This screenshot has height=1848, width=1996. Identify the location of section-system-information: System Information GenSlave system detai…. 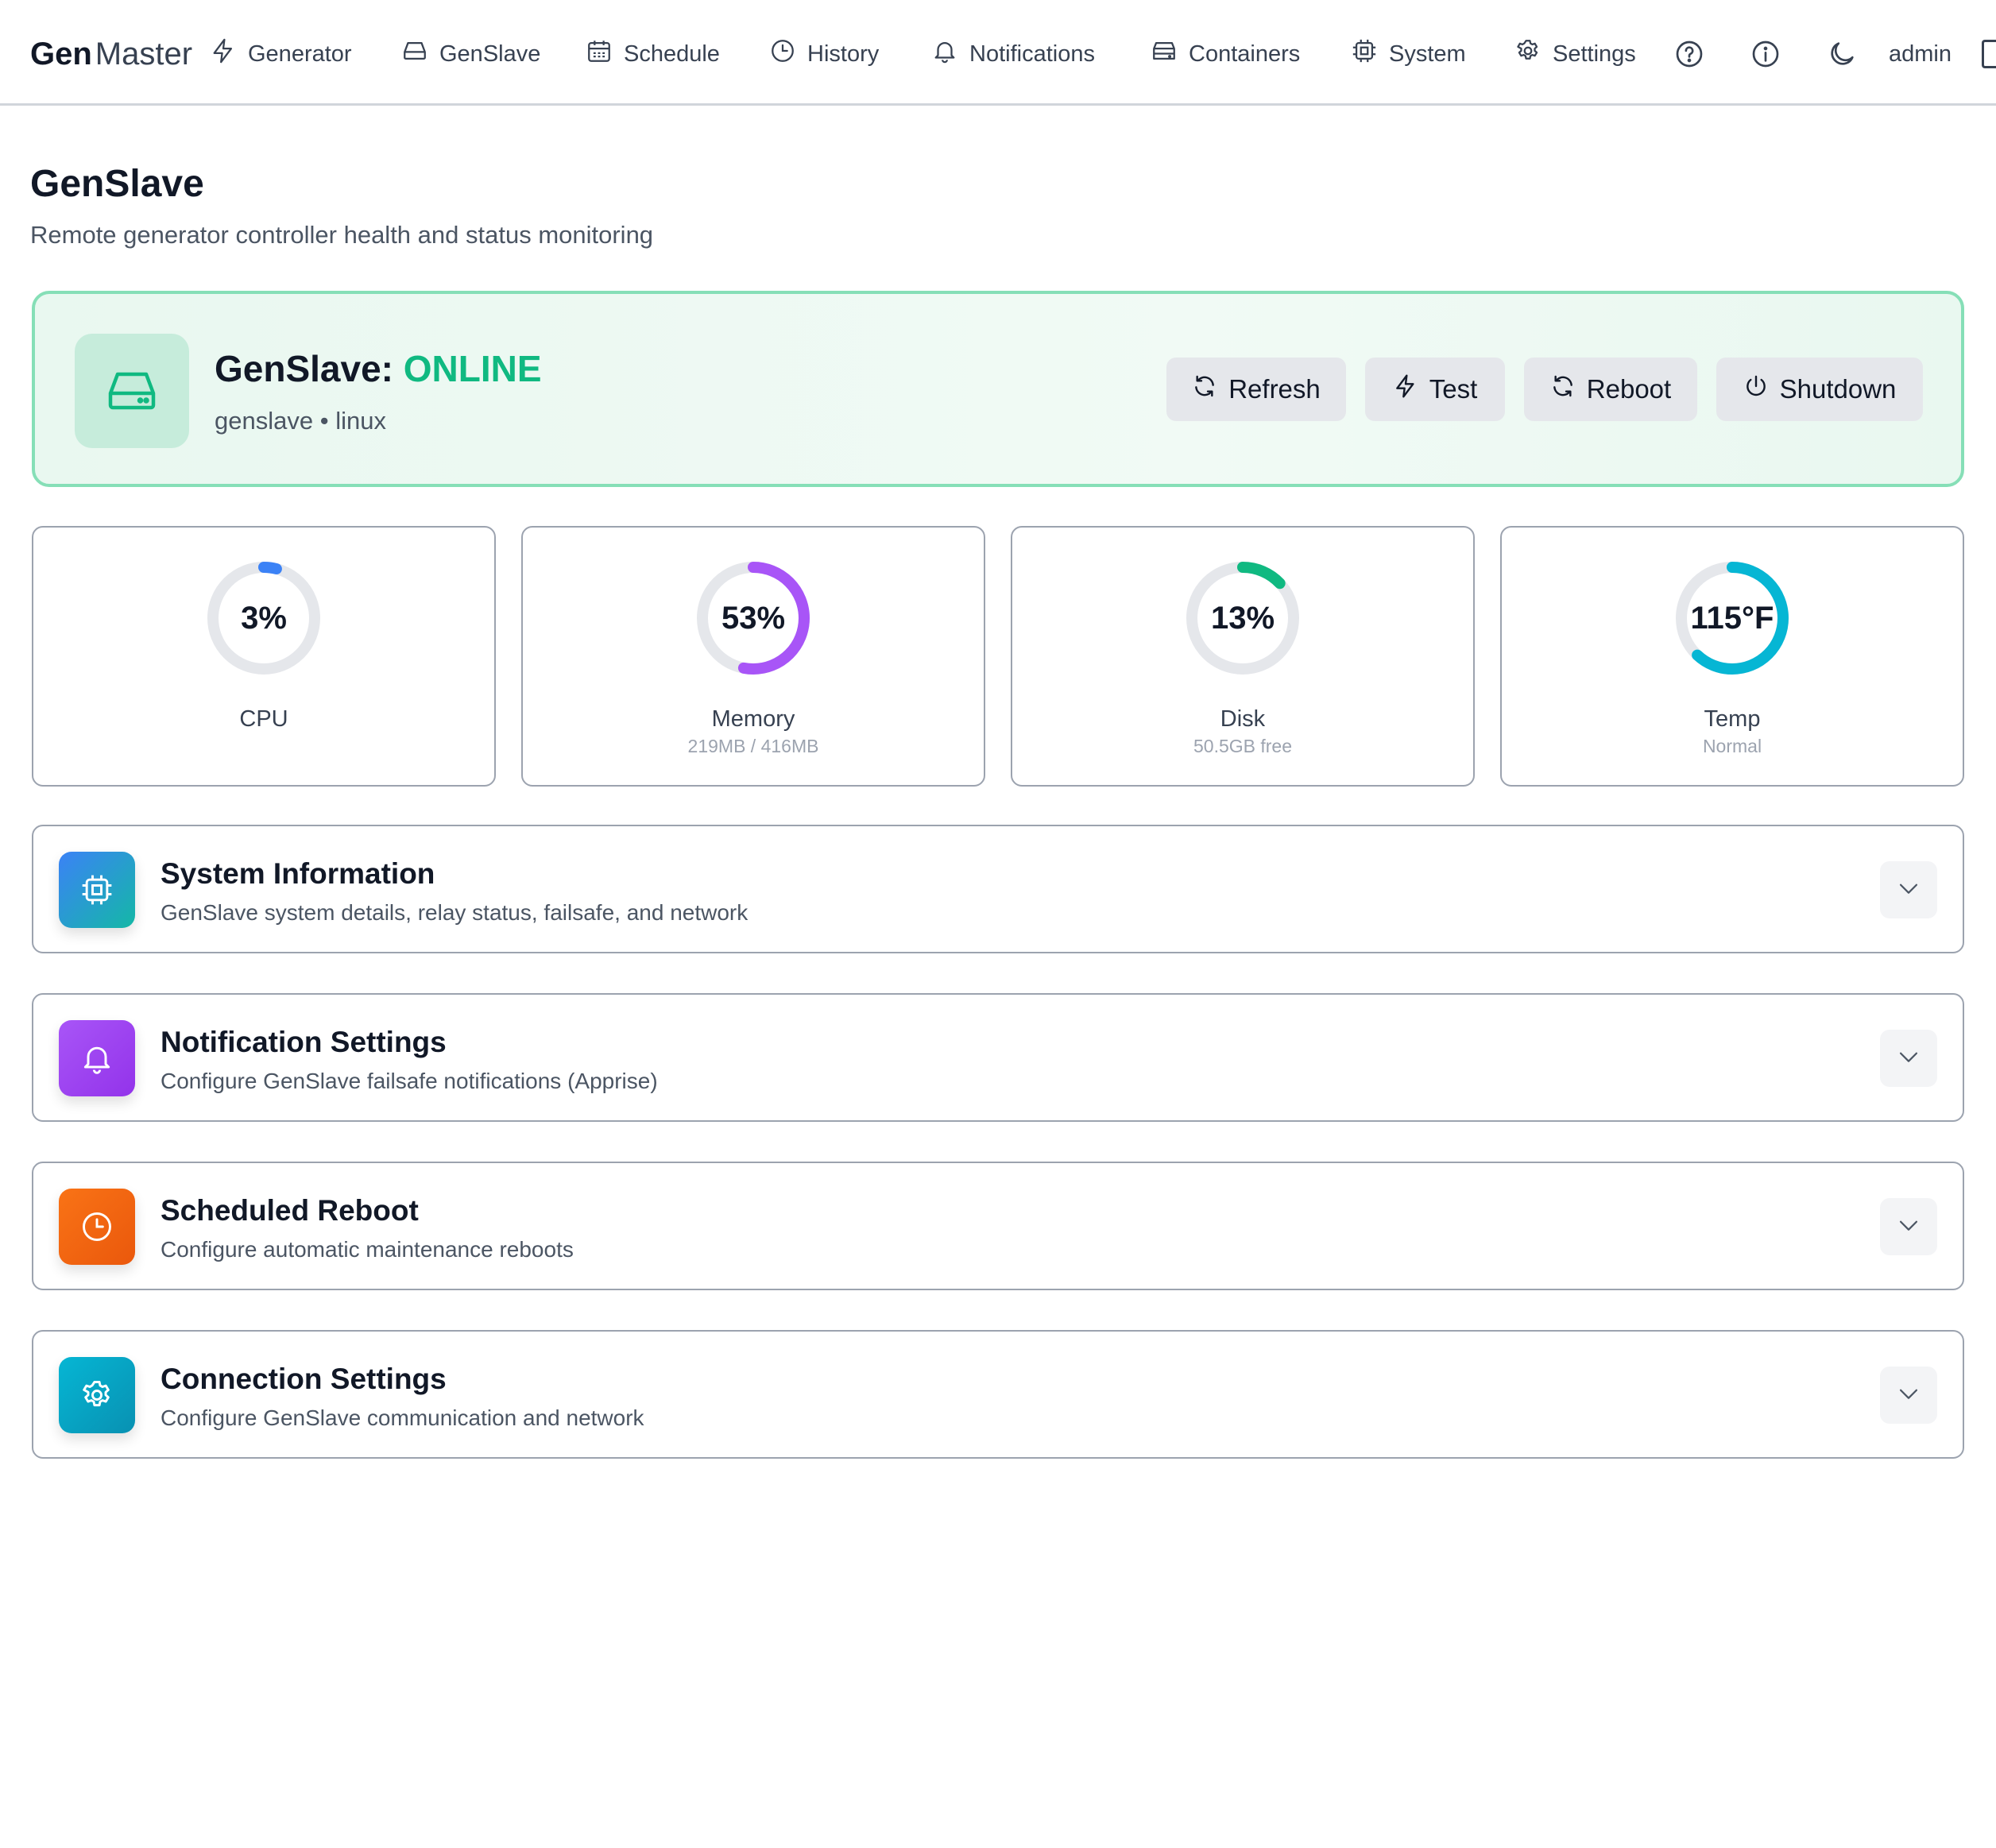
(998, 889).